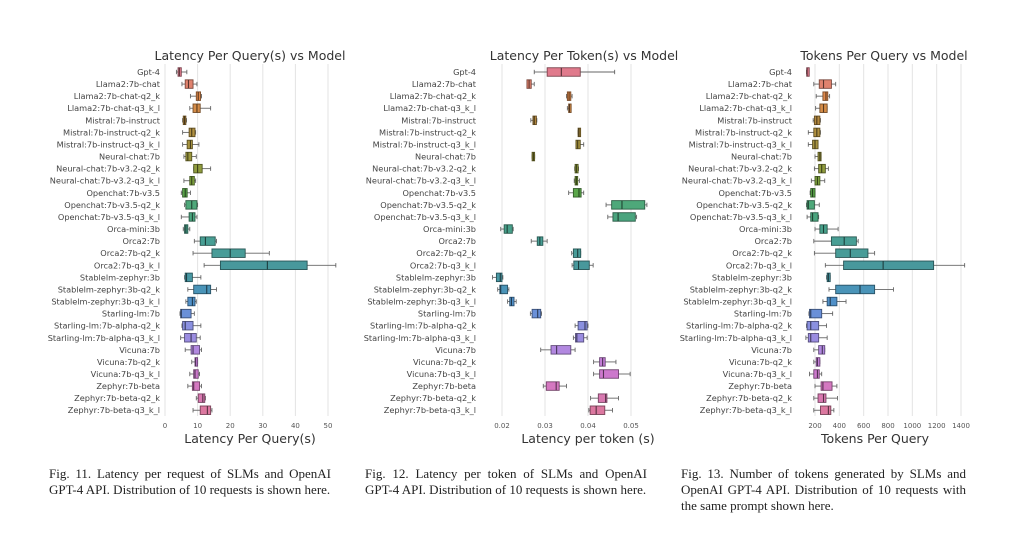 Image resolution: width=1024 pixels, height=541 pixels. What do you see at coordinates (839, 426) in the screenshot?
I see `x-tick-label: 400` at bounding box center [839, 426].